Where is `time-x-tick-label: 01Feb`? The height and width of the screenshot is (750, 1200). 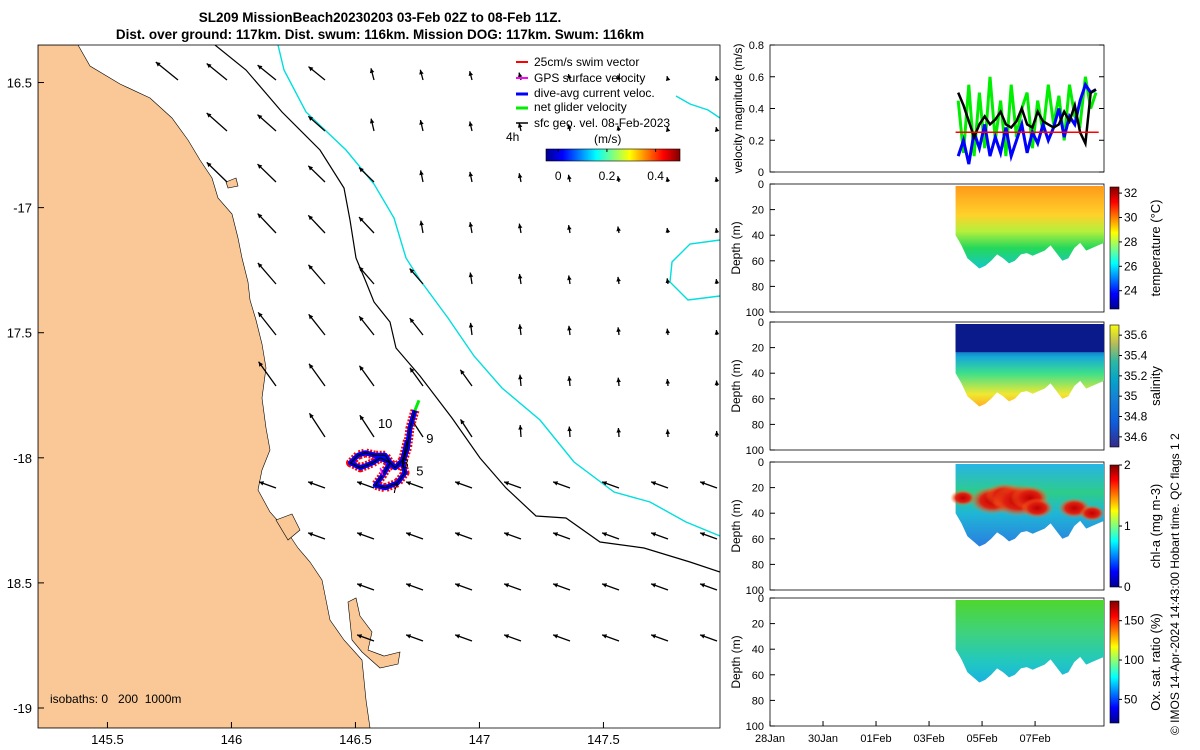
time-x-tick-label: 01Feb is located at coordinates (875, 739).